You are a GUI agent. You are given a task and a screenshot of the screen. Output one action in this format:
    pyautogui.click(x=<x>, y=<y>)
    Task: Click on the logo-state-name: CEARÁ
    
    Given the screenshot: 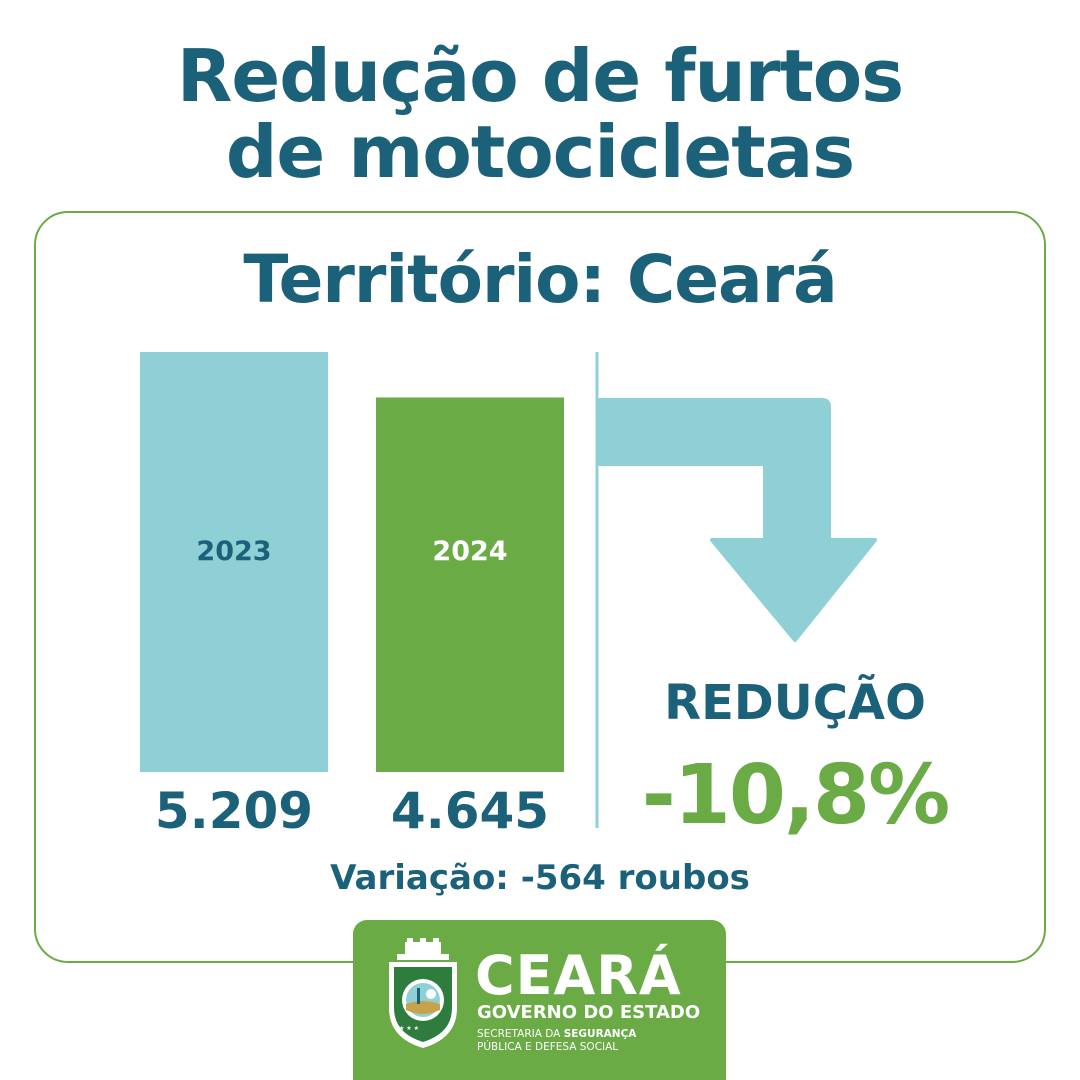 What is the action you would take?
    pyautogui.click(x=578, y=975)
    